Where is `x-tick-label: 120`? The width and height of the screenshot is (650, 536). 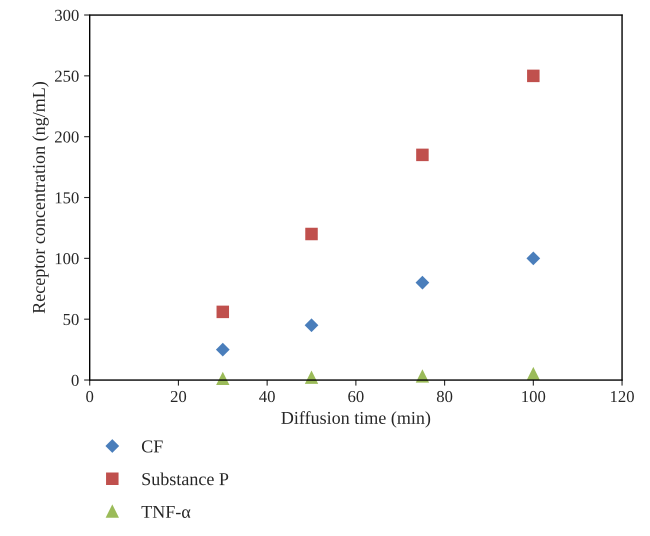
x-tick-label: 120 is located at coordinates (622, 396).